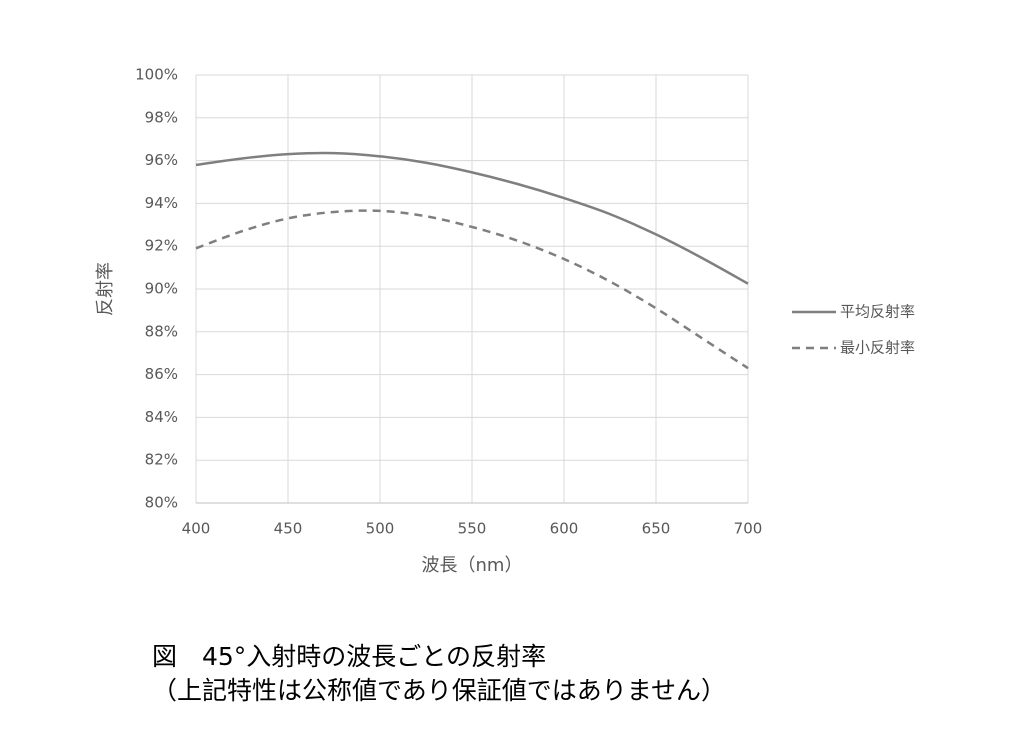 The height and width of the screenshot is (754, 1024). I want to click on x-tick-label: 400, so click(196, 529).